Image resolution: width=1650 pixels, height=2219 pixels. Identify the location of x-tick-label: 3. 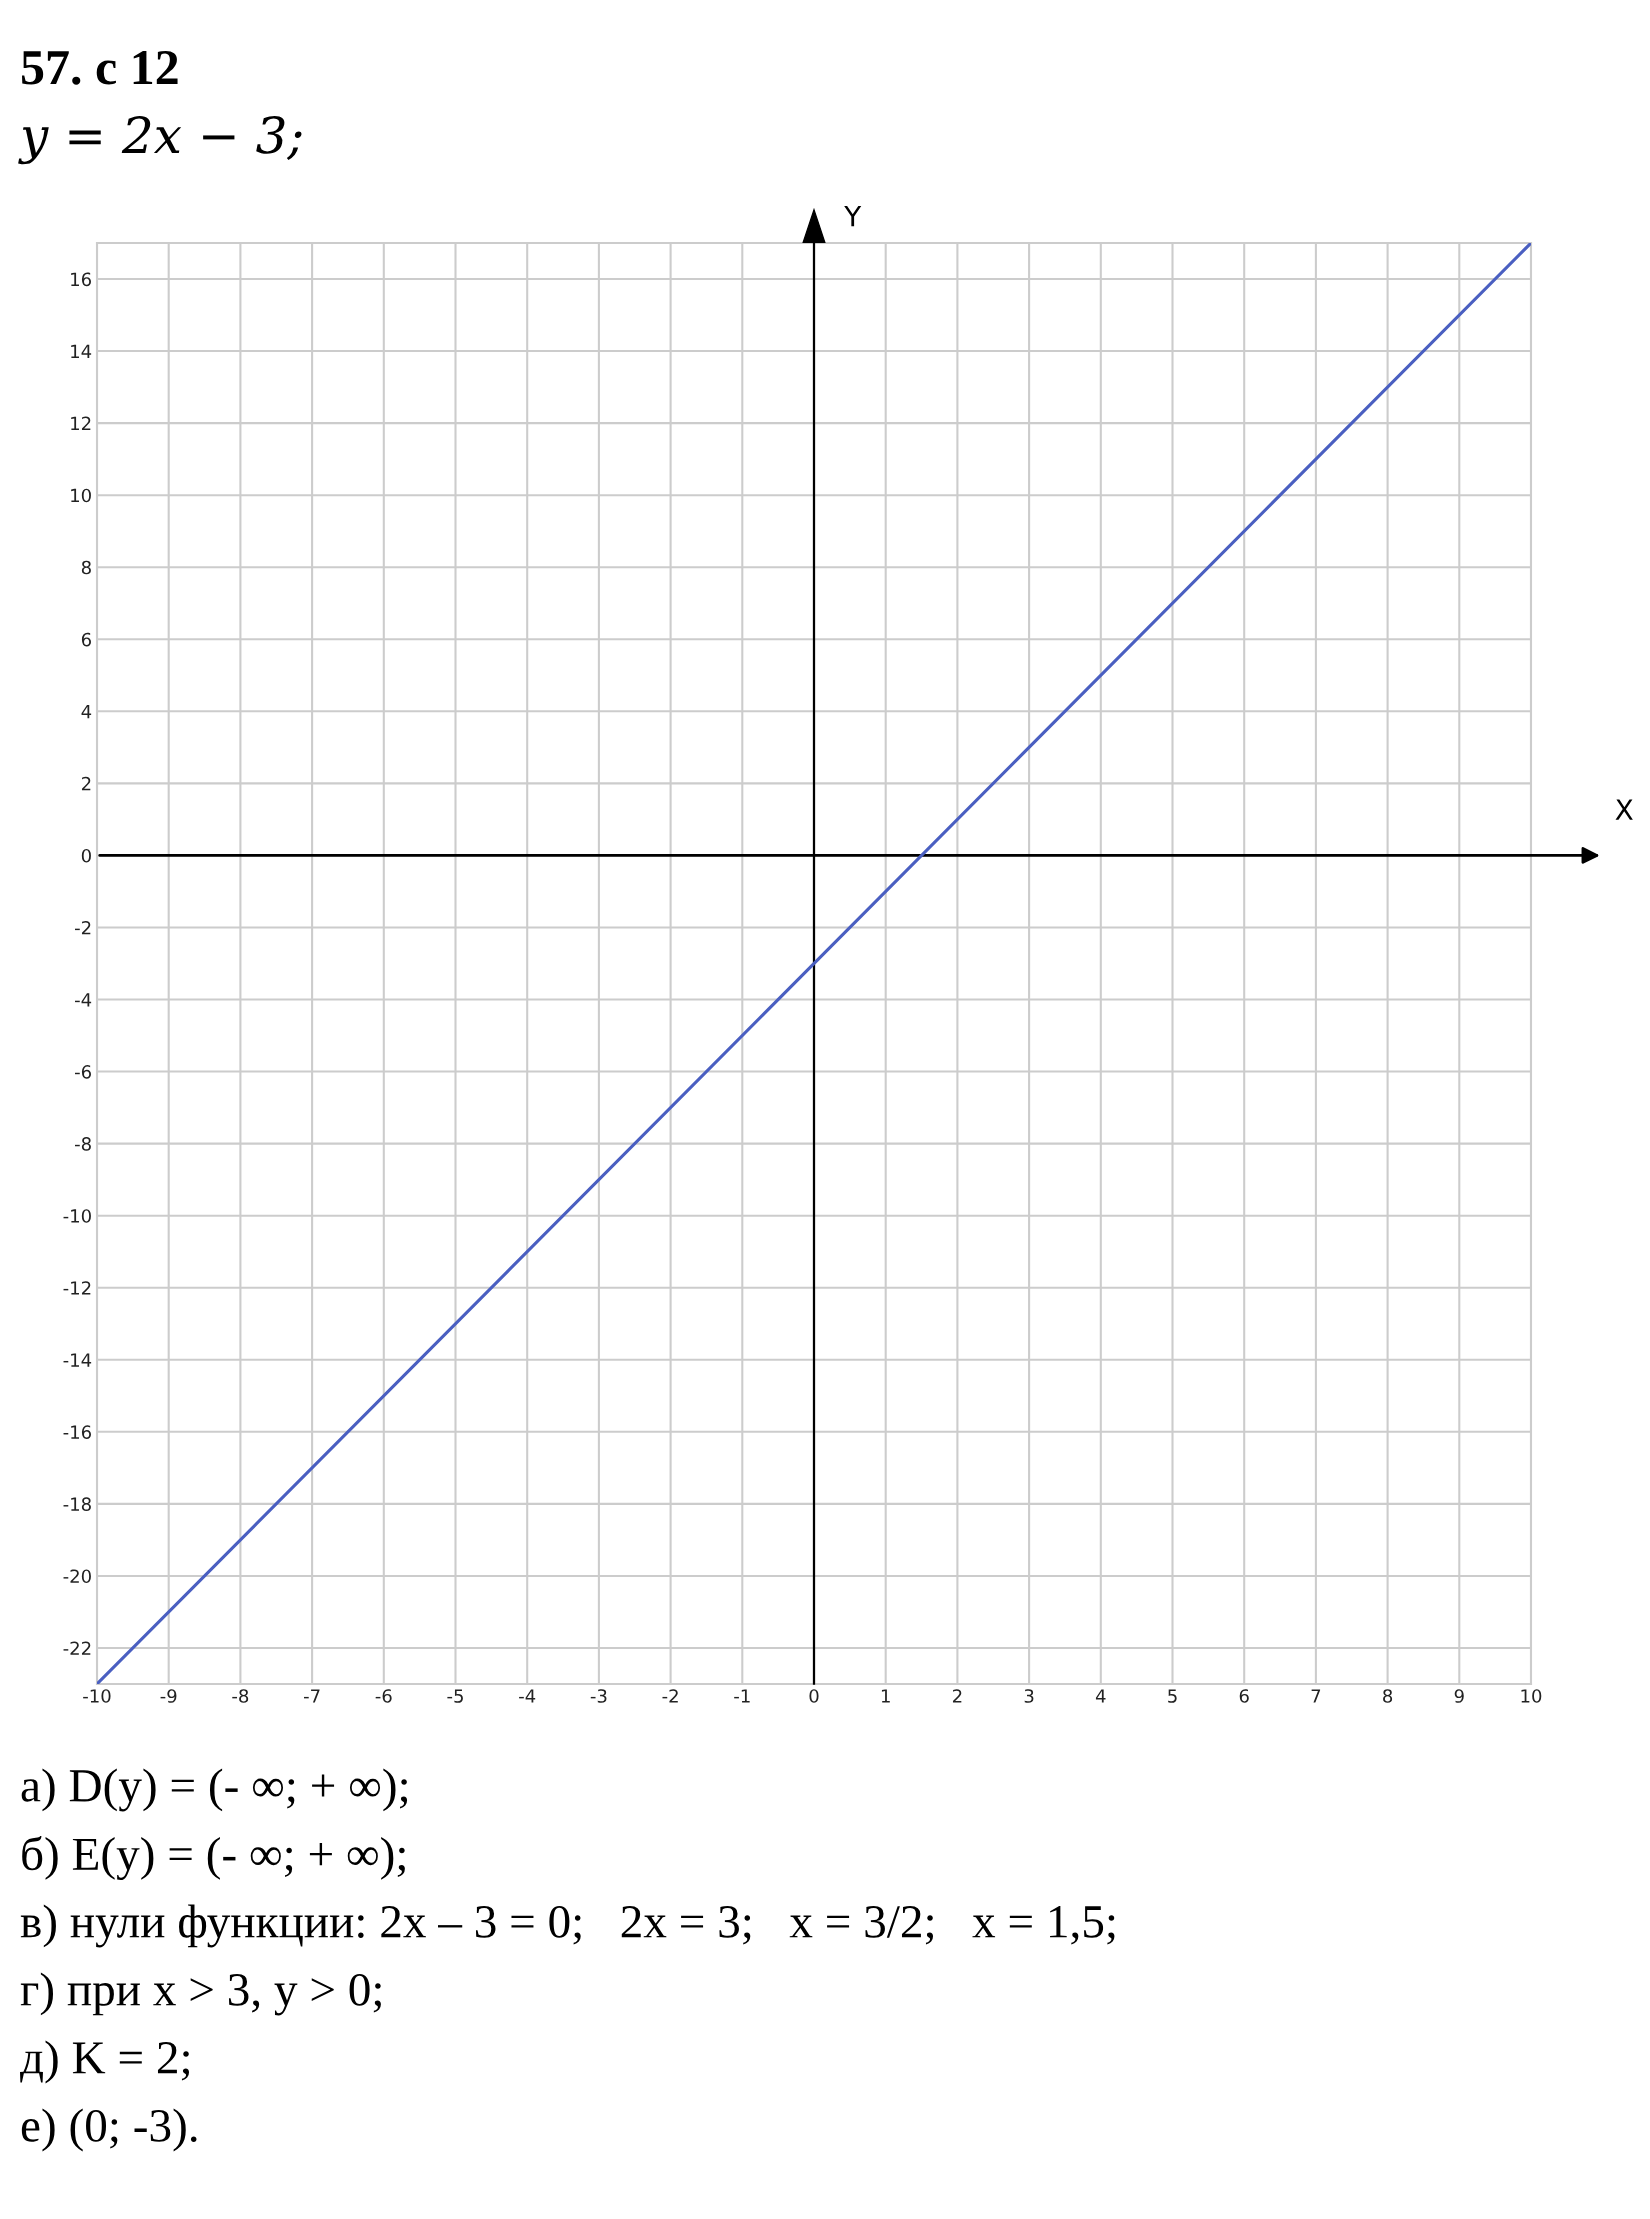
(1029, 1696).